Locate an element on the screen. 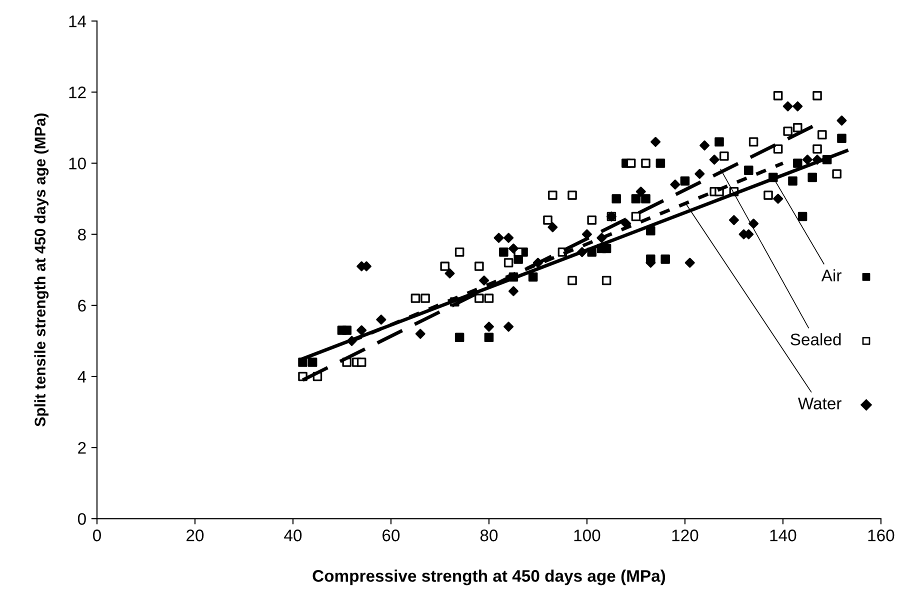 This screenshot has width=898, height=601. y-tick-label: 4 is located at coordinates (82, 377).